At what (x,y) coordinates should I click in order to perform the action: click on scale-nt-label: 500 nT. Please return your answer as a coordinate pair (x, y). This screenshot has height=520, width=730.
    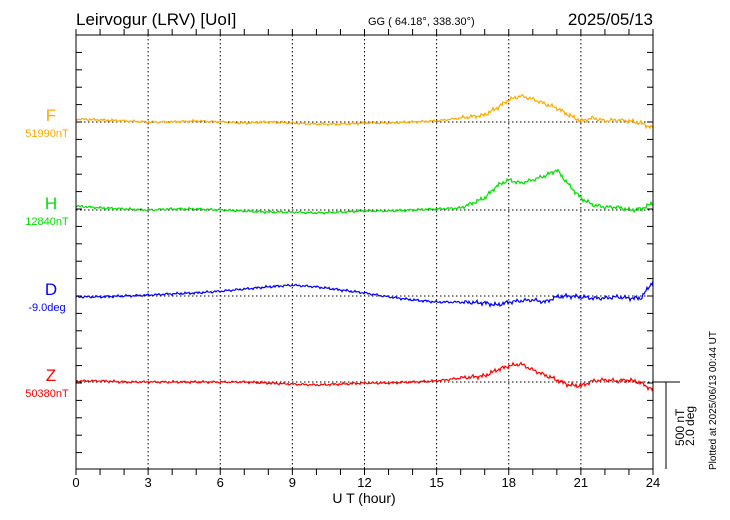
    Looking at the image, I should click on (680, 427).